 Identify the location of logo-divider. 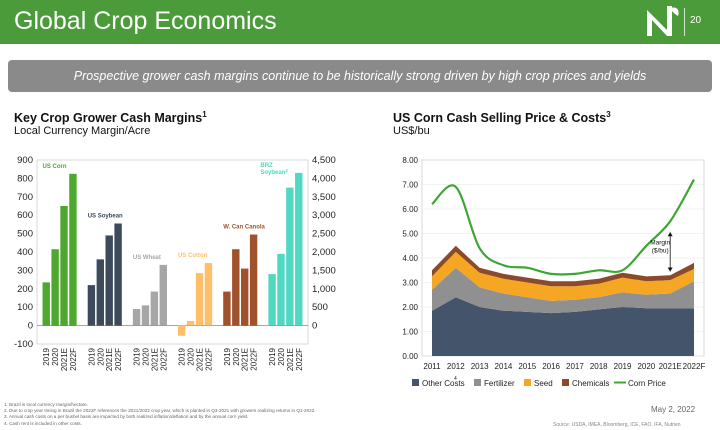
(684, 22).